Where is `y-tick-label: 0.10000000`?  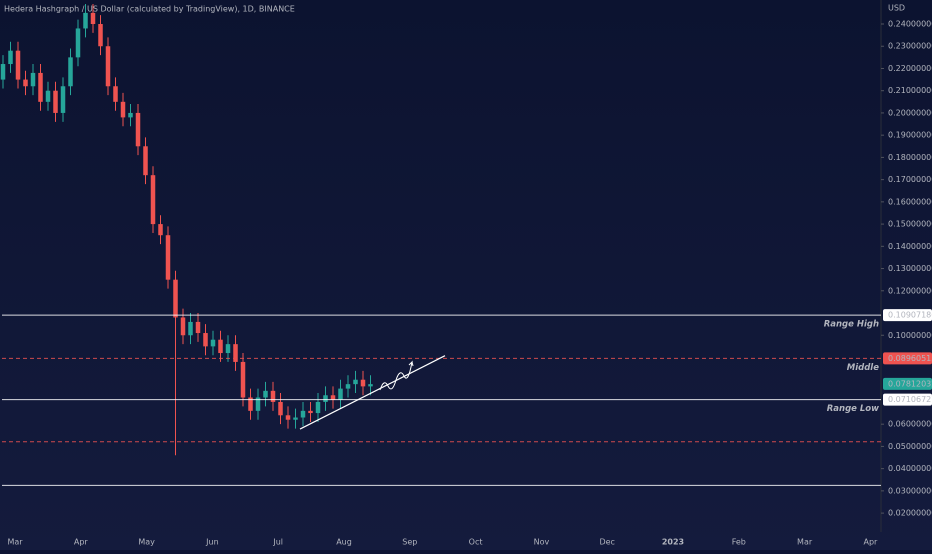 y-tick-label: 0.10000000 is located at coordinates (910, 335).